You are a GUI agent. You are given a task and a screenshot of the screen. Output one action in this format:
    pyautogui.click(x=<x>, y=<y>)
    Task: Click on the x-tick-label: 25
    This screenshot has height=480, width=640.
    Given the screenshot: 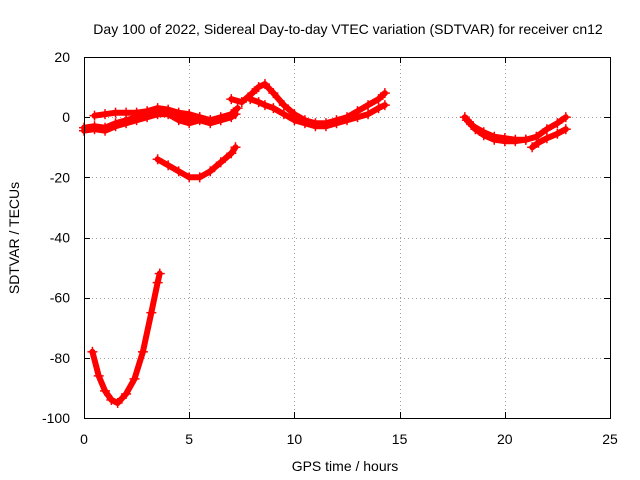 What is the action you would take?
    pyautogui.click(x=610, y=439)
    